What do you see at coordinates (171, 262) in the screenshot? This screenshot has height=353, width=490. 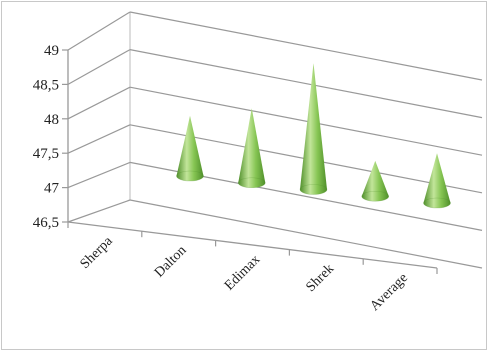 I see `x-tick-label: Dalton` at bounding box center [171, 262].